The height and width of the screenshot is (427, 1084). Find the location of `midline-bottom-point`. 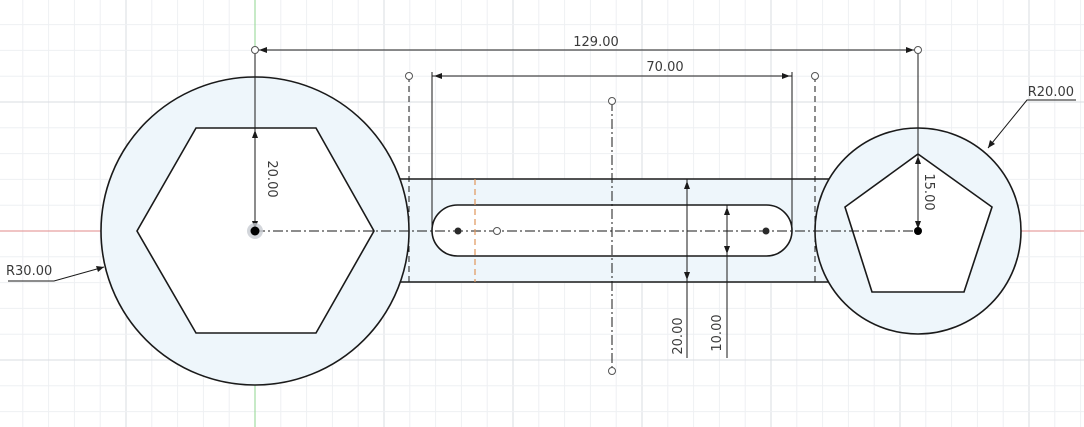

midline-bottom-point is located at coordinates (612, 371).